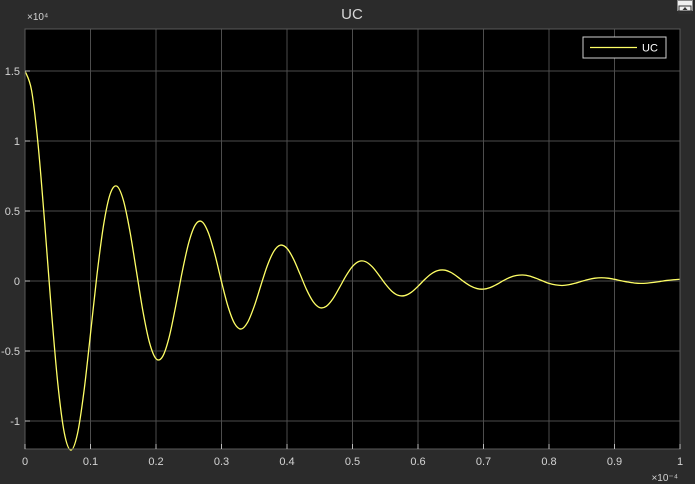 This screenshot has width=695, height=484. Describe the element at coordinates (90, 462) in the screenshot. I see `x-tick-label: 0.1` at that location.